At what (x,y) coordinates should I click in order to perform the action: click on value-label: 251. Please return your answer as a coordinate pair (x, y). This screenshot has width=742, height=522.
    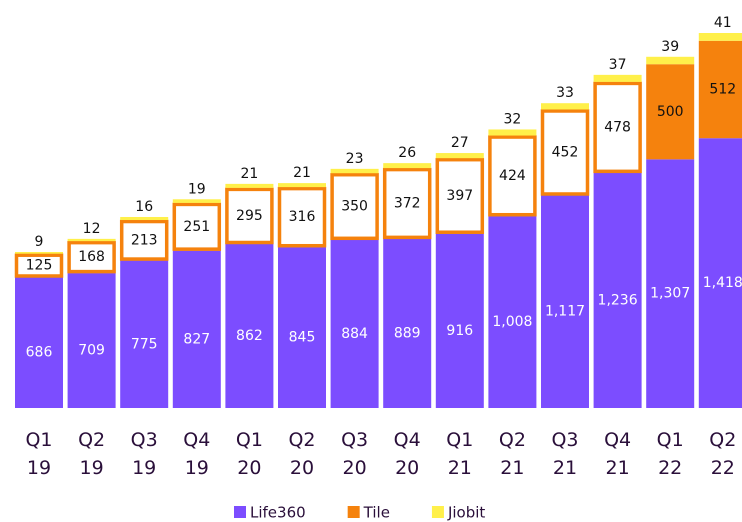
    Looking at the image, I should click on (196, 227).